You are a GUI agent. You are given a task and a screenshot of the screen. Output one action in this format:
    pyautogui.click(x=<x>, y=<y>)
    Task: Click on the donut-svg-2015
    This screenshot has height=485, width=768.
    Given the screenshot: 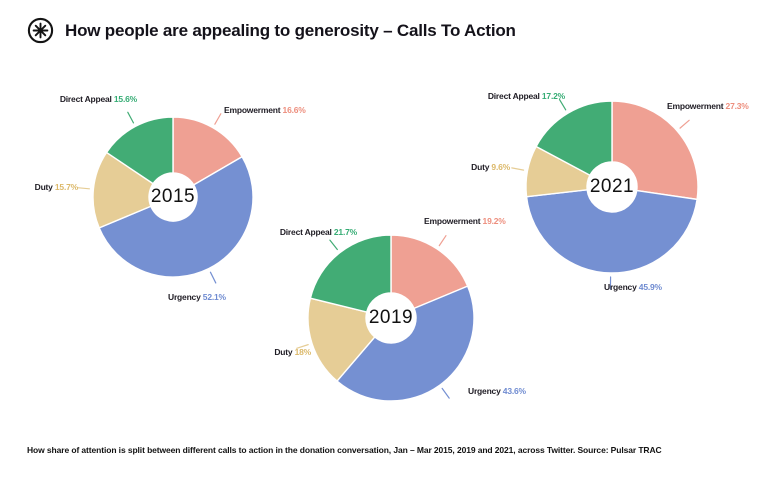 What is the action you would take?
    pyautogui.click(x=165, y=197)
    